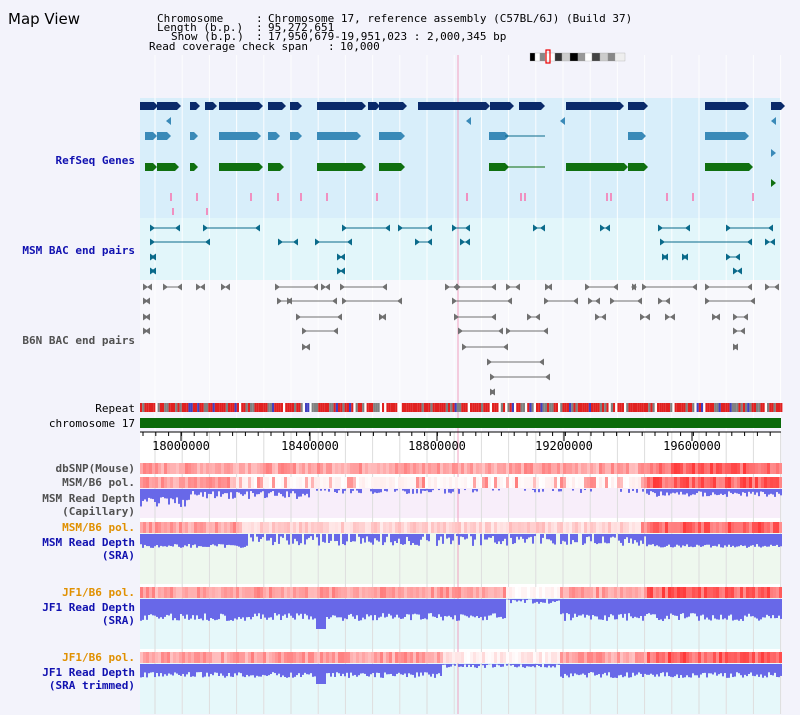 Image resolution: width=800 pixels, height=715 pixels. Describe the element at coordinates (98, 657) in the screenshot. I see `track-label-jf1-b6-pol-2: JF1/B6 pol.` at that location.